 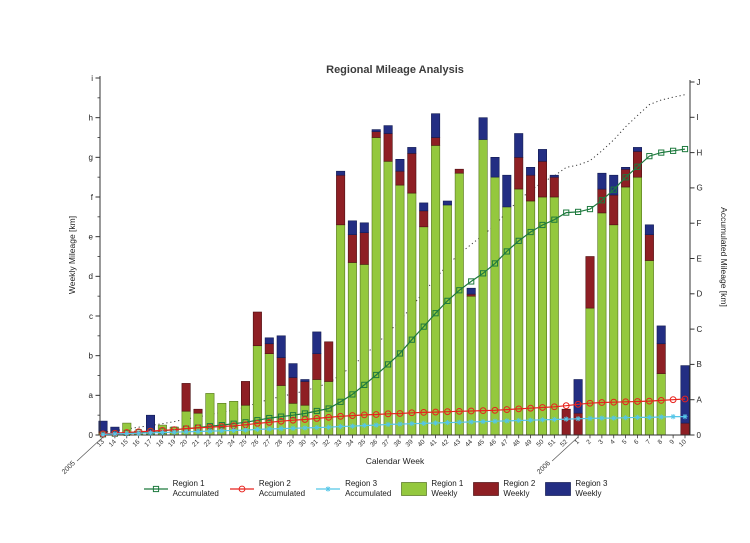 What do you see at coordinates (267, 443) in the screenshot?
I see `x-tick-label: 27` at bounding box center [267, 443].